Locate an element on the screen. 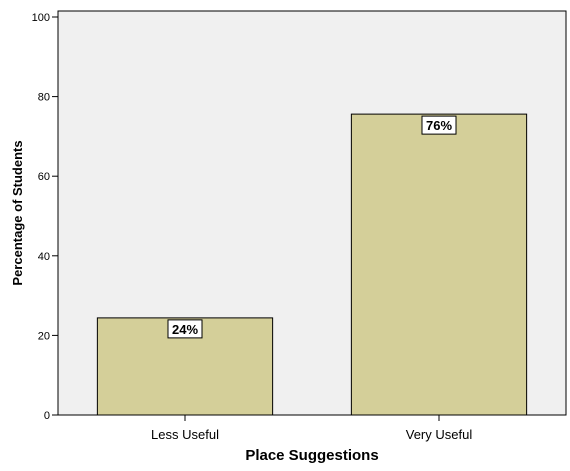 This screenshot has height=471, width=570. y-tick-label: 80 is located at coordinates (44, 98).